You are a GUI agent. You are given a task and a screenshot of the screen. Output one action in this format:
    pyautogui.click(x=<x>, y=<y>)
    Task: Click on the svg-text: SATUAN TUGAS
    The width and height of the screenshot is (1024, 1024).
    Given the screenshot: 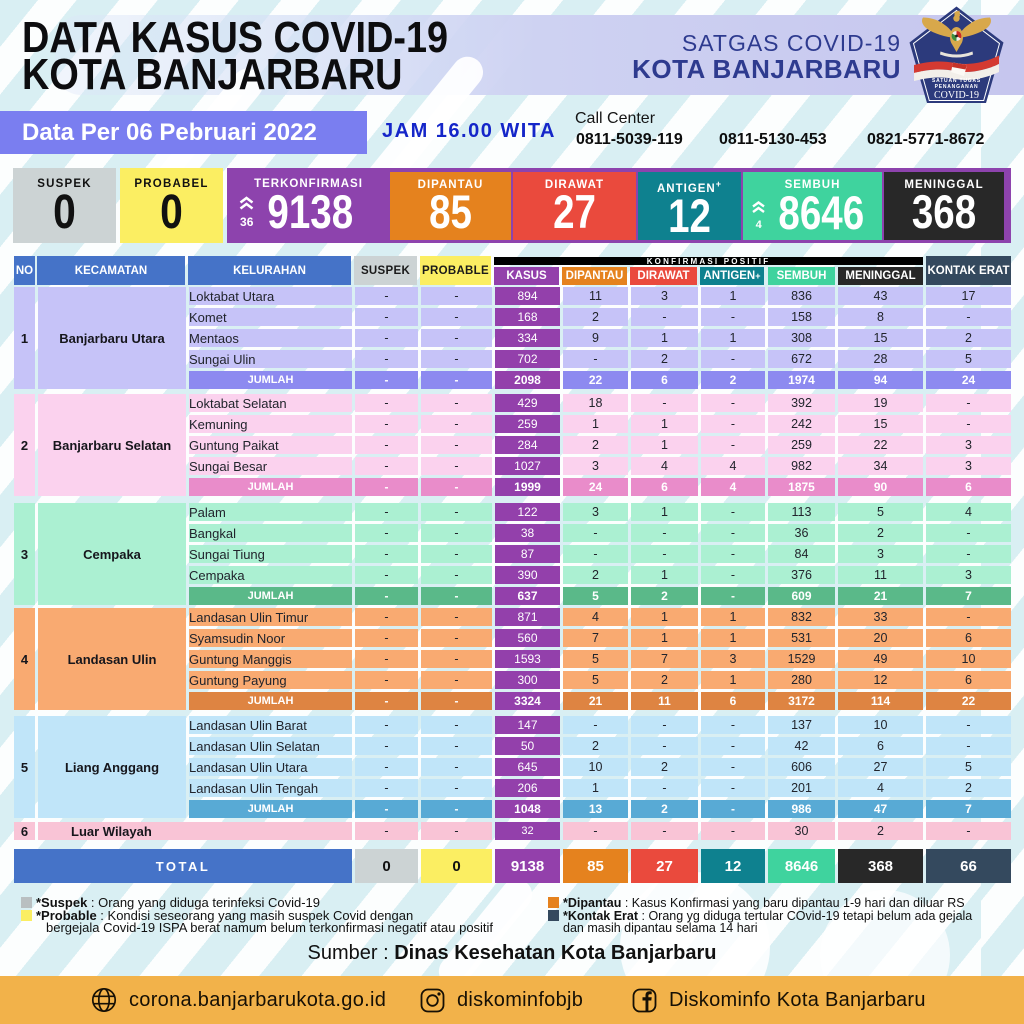 What is the action you would take?
    pyautogui.click(x=956, y=81)
    